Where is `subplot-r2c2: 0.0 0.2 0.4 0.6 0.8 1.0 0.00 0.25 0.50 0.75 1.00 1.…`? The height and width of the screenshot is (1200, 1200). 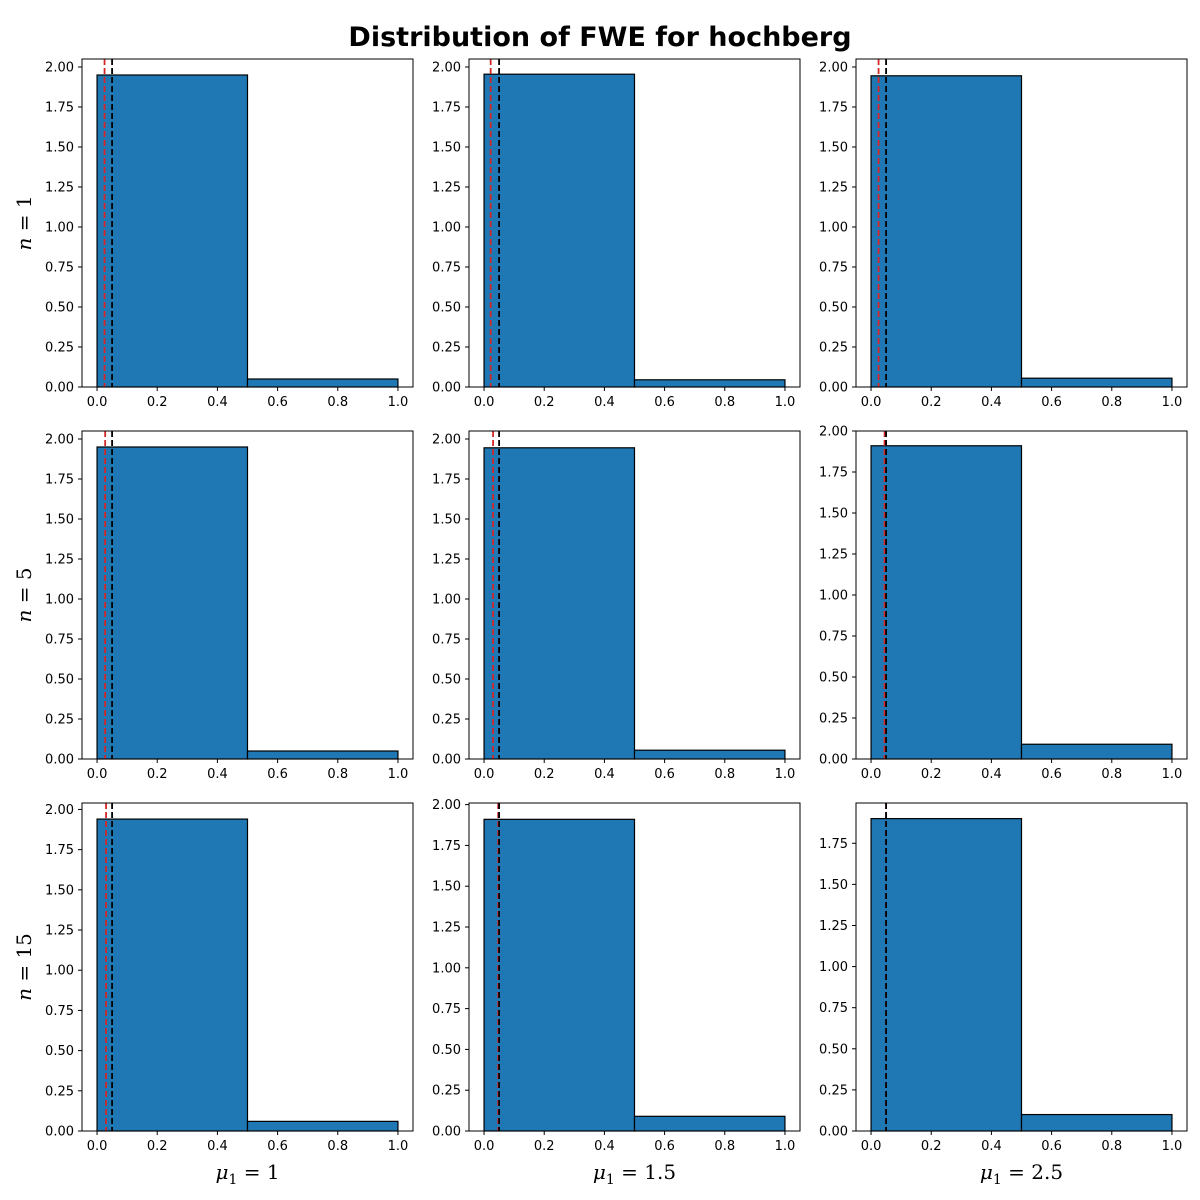 subplot-r2c2: 0.0 0.2 0.4 0.6 0.8 1.0 0.00 0.25 0.50 0.75 1.00 1.… is located at coordinates (616, 606).